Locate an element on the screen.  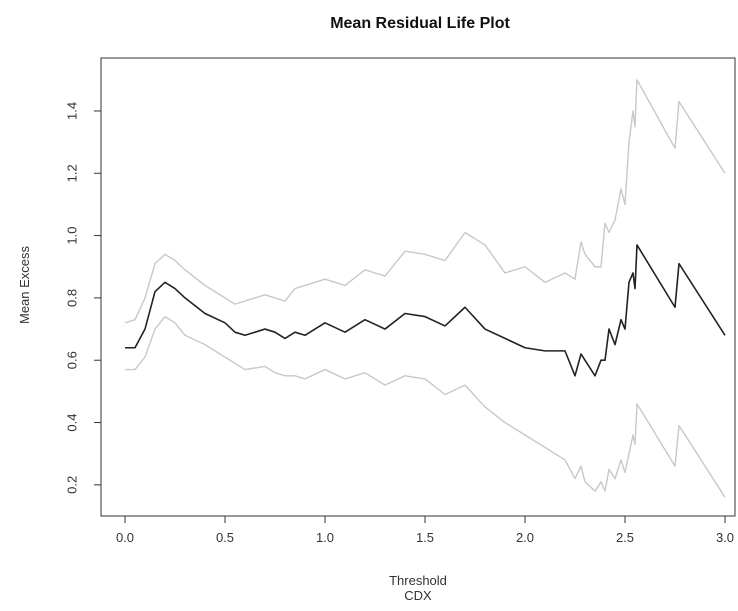
x-tick-label: 0.0 is located at coordinates (125, 537).